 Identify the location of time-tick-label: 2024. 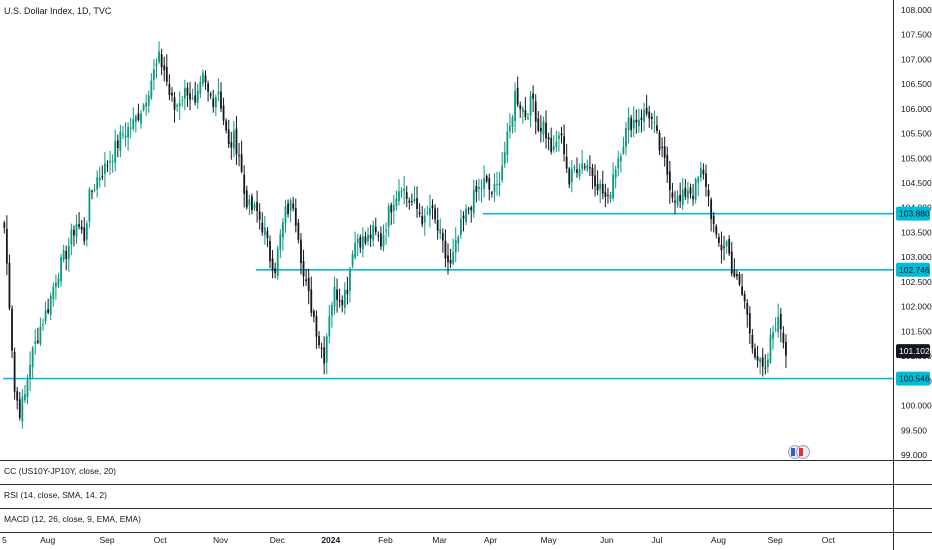
(330, 540).